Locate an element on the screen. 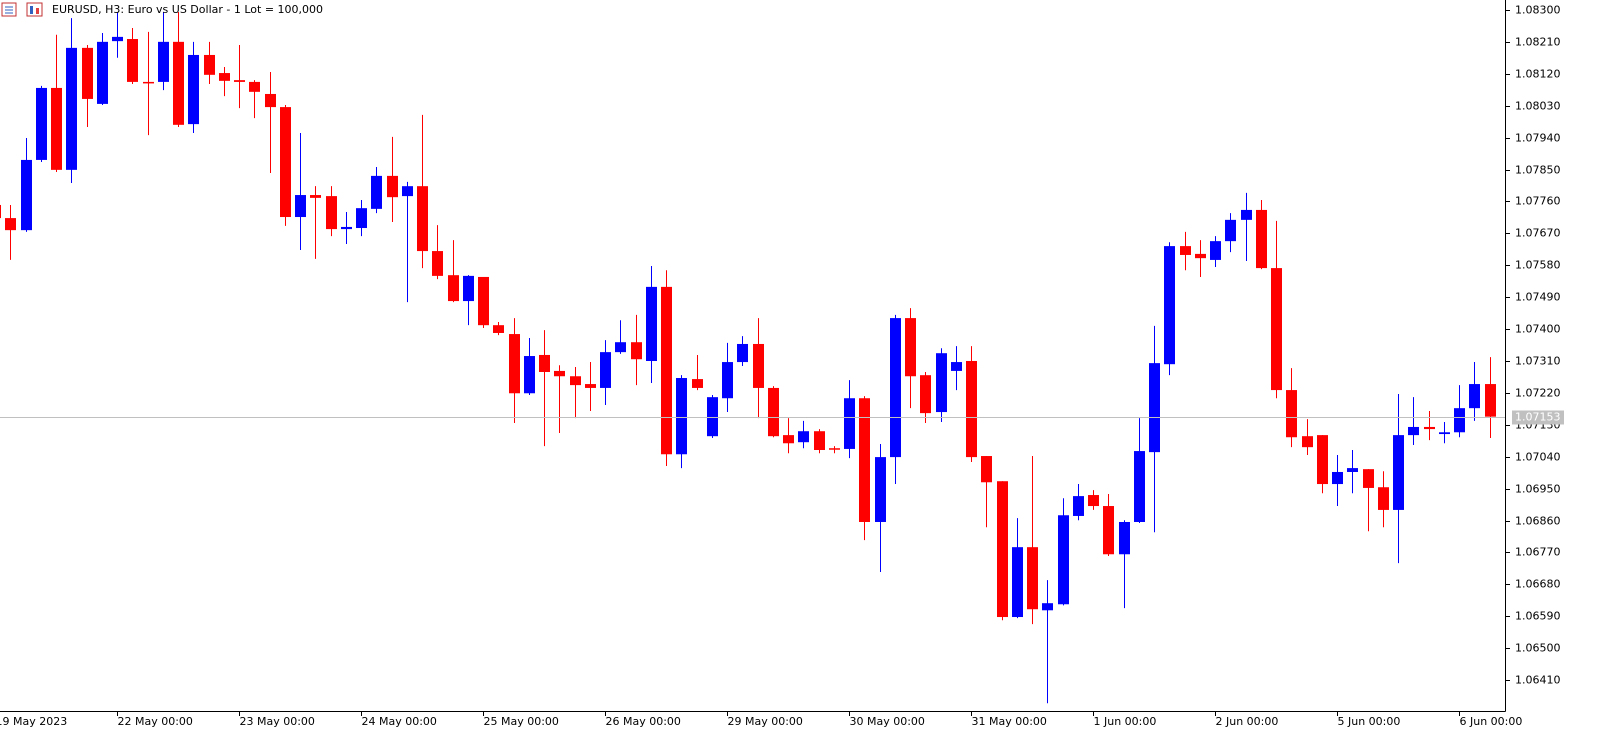  y-tick-label: 1.07310 is located at coordinates (1538, 361).